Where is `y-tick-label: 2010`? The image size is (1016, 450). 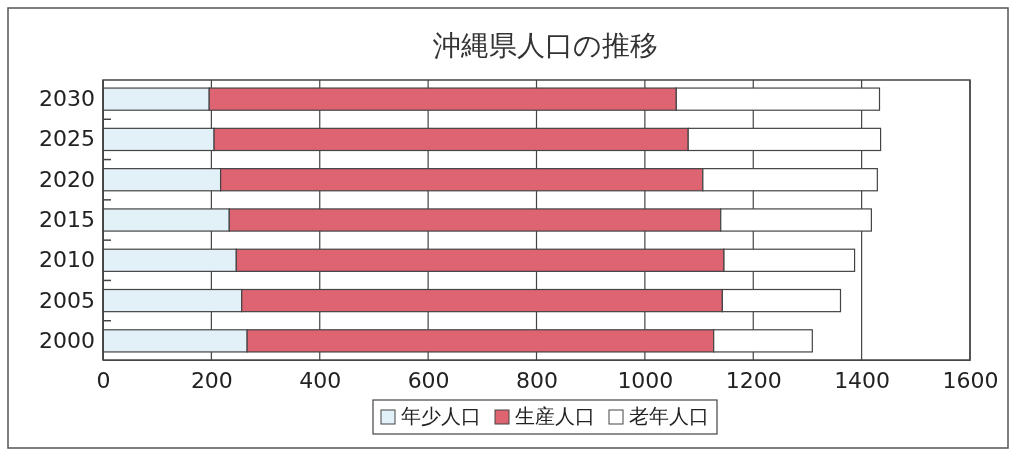 y-tick-label: 2010 is located at coordinates (67, 260).